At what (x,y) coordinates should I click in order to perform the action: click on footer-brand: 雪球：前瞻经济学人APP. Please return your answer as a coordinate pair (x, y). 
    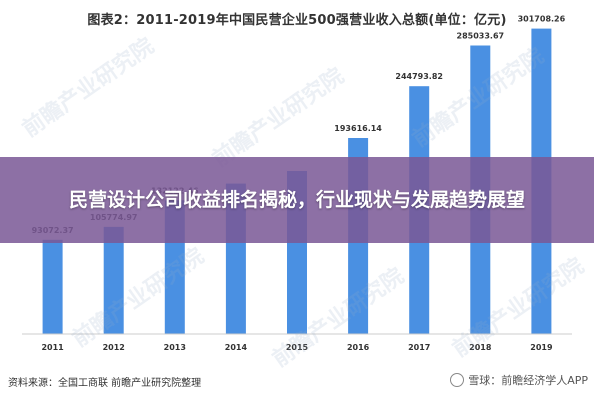
    Looking at the image, I should click on (519, 380).